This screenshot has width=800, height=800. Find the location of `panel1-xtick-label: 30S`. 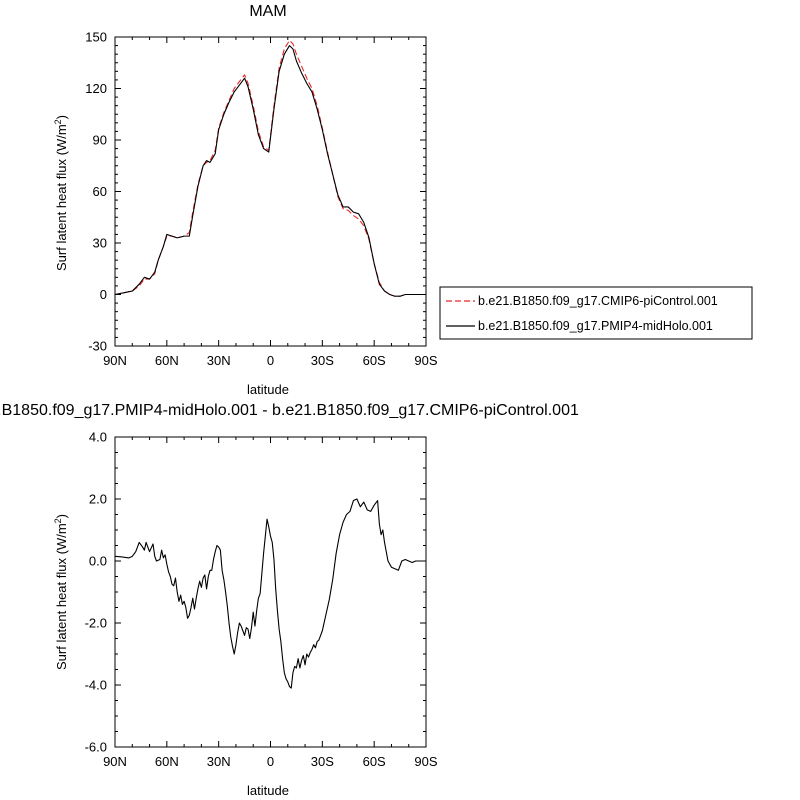

panel1-xtick-label: 30S is located at coordinates (322, 360).